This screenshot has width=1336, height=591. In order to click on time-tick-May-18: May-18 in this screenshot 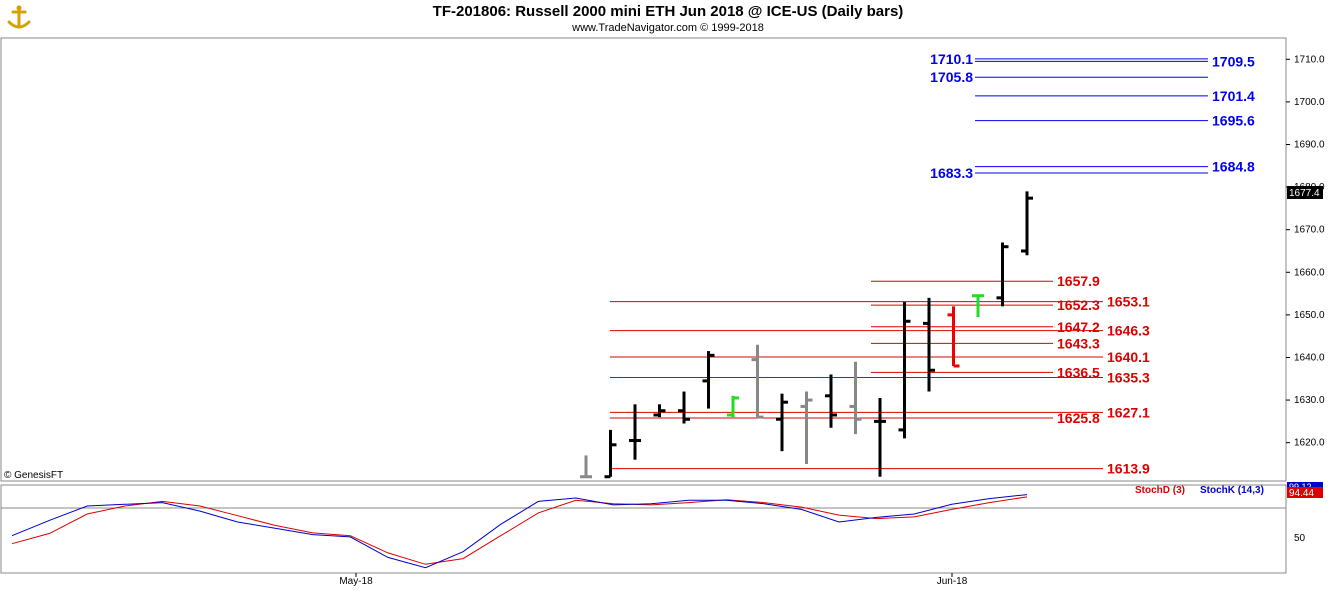, I will do `click(356, 581)`.